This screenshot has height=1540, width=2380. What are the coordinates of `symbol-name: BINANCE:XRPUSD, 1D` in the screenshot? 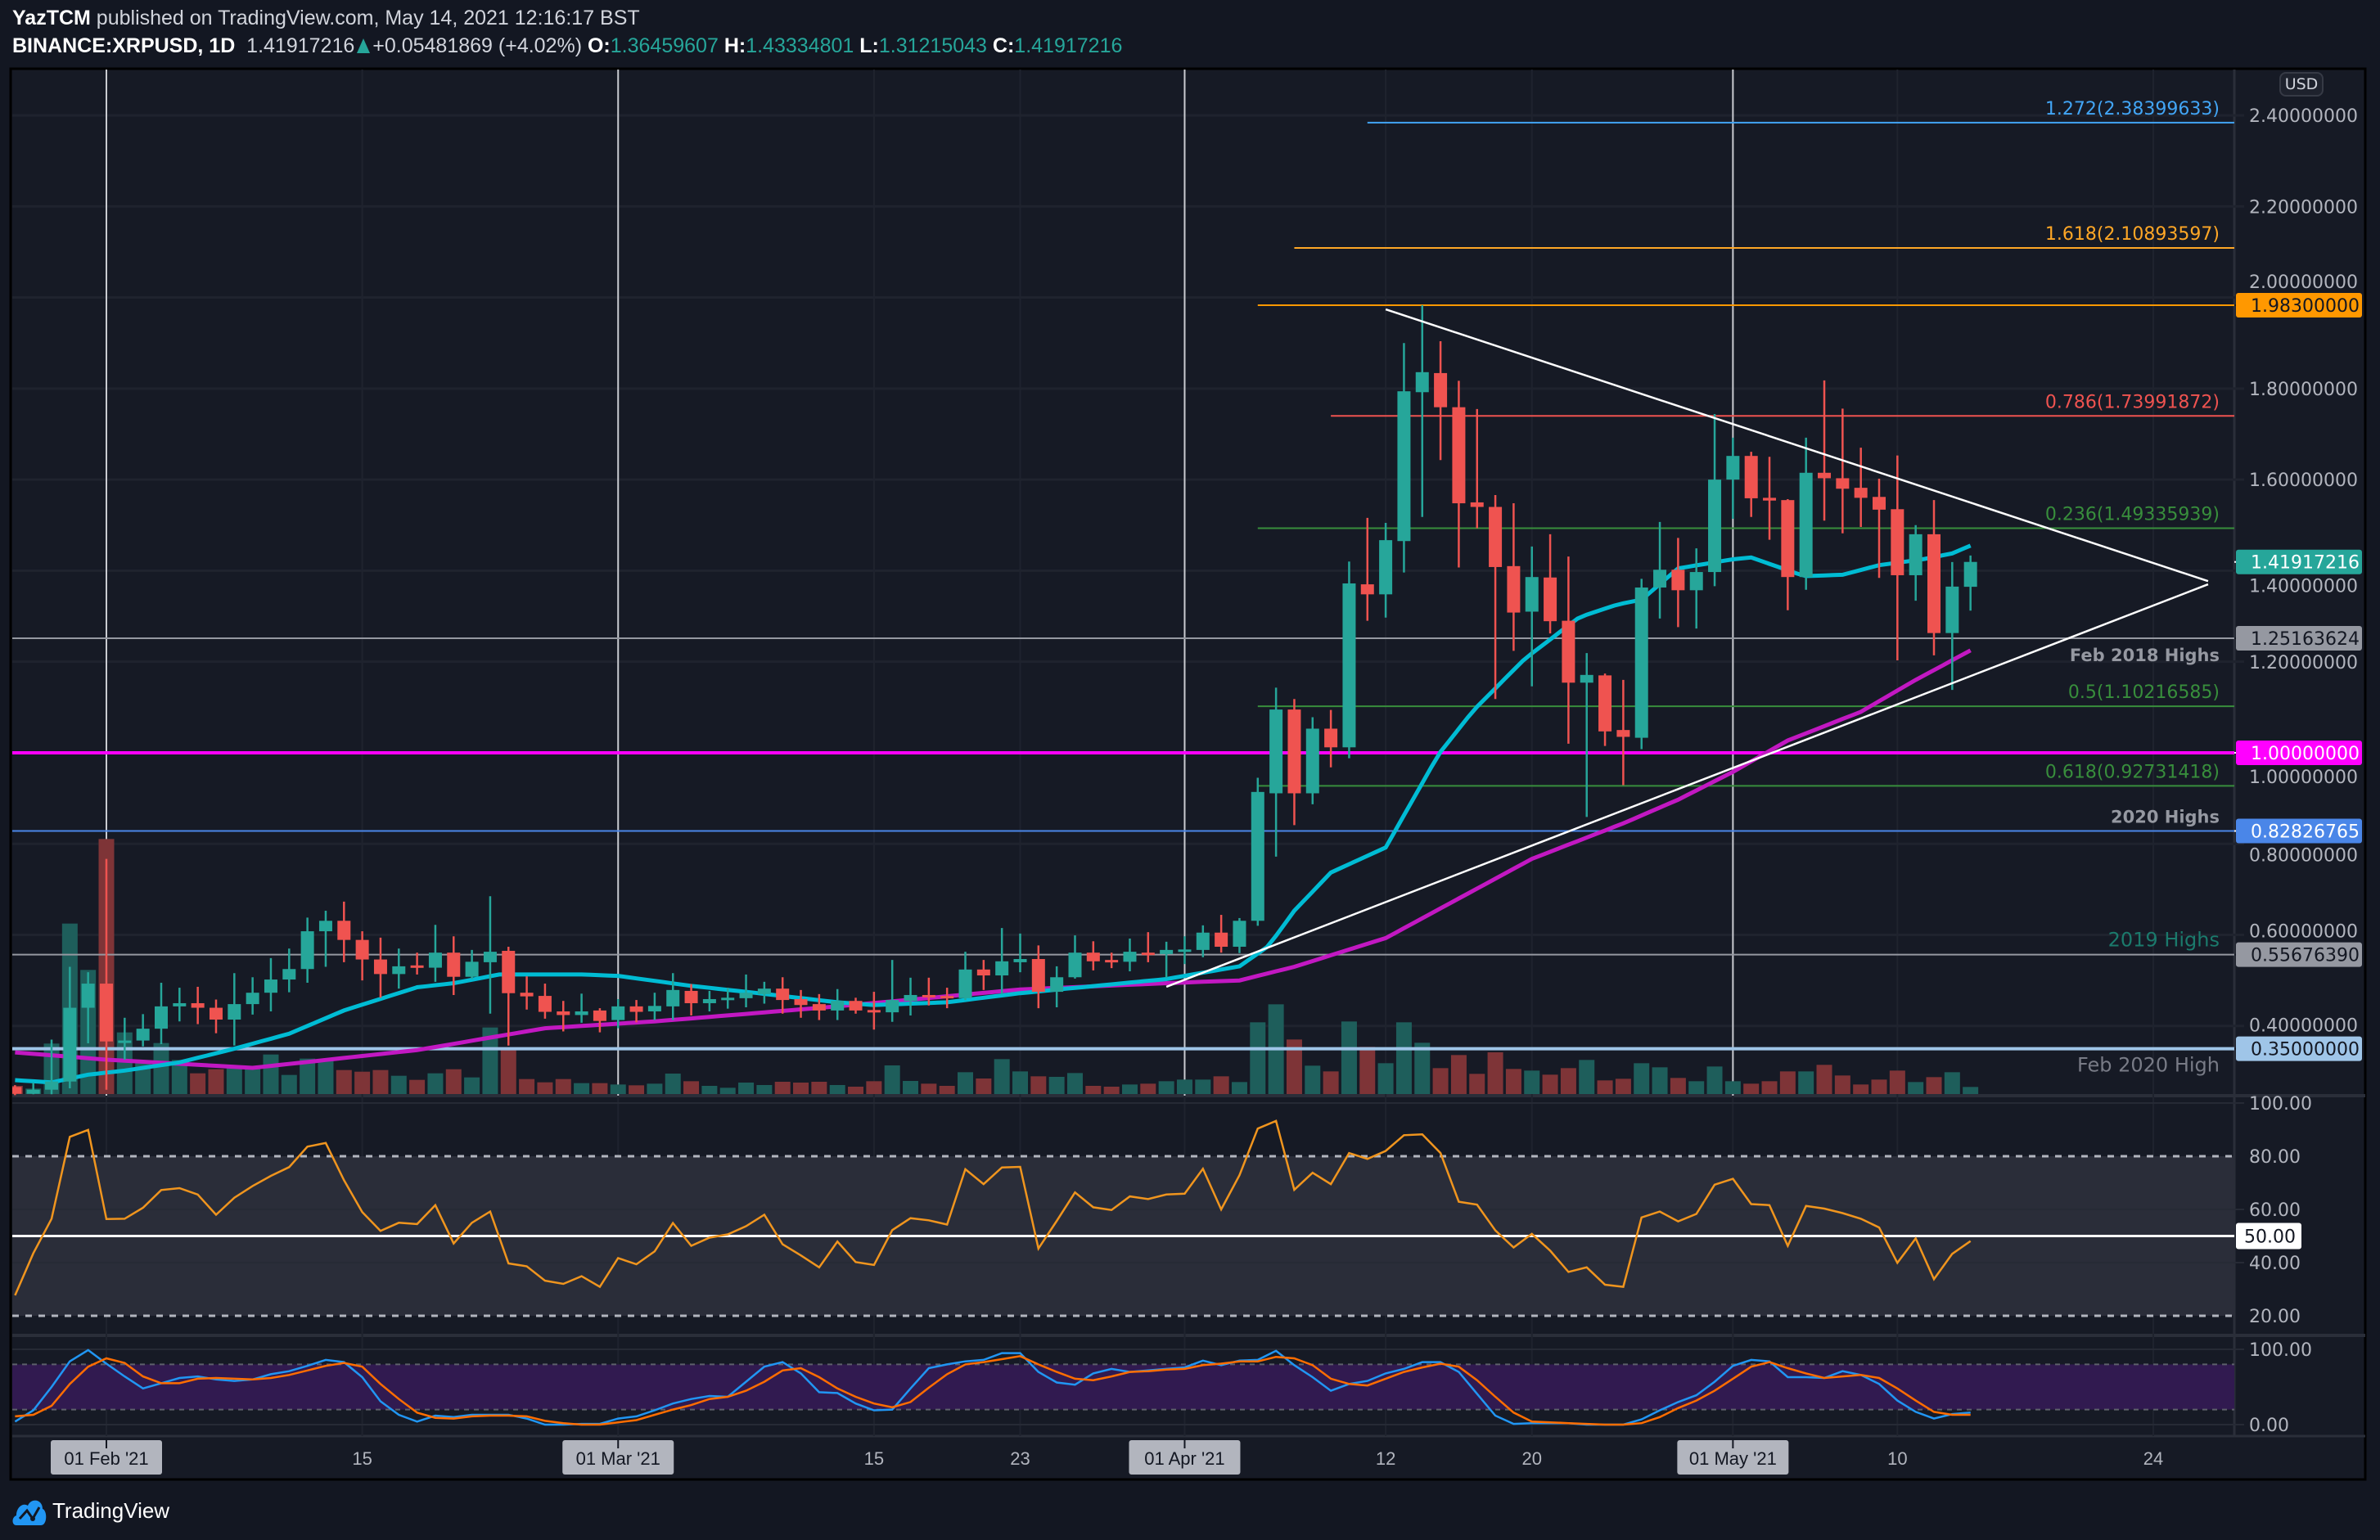 It's located at (124, 45).